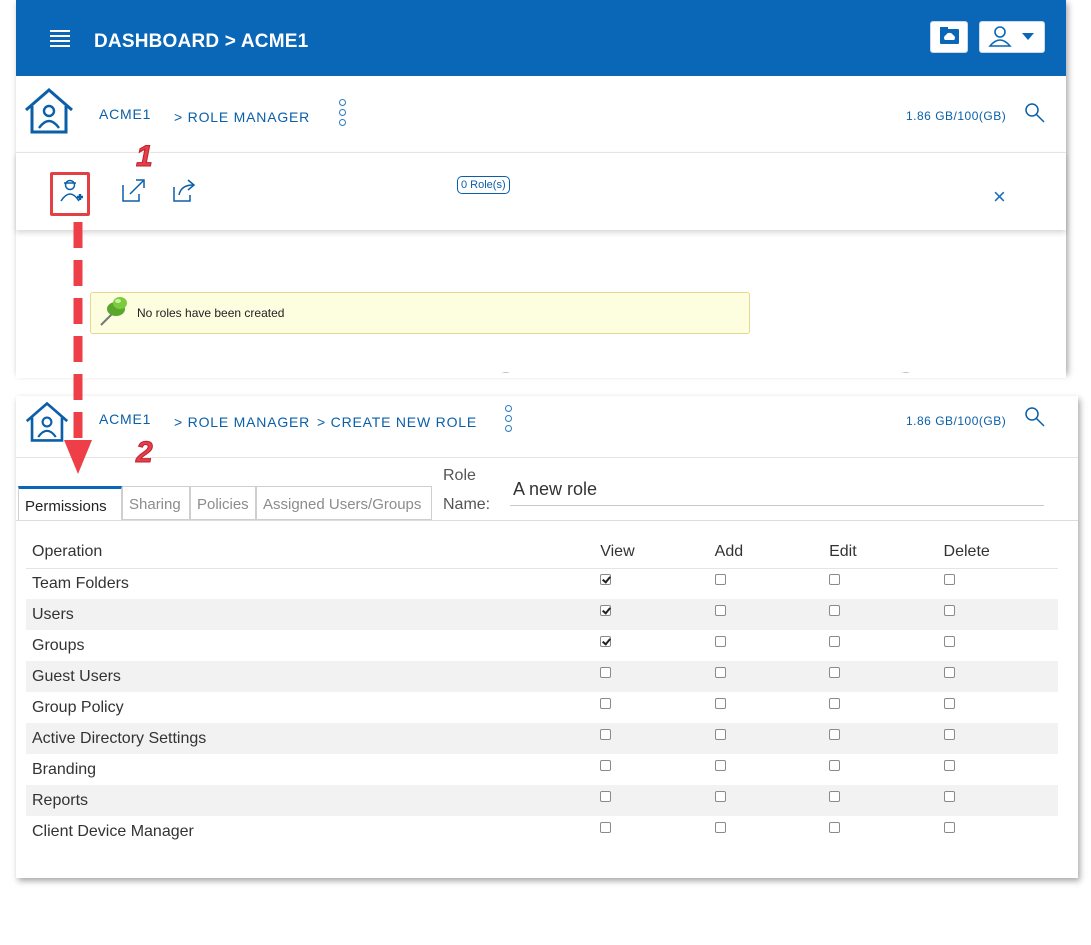 This screenshot has height=945, width=1091. I want to click on pushpin-icon, so click(113, 311).